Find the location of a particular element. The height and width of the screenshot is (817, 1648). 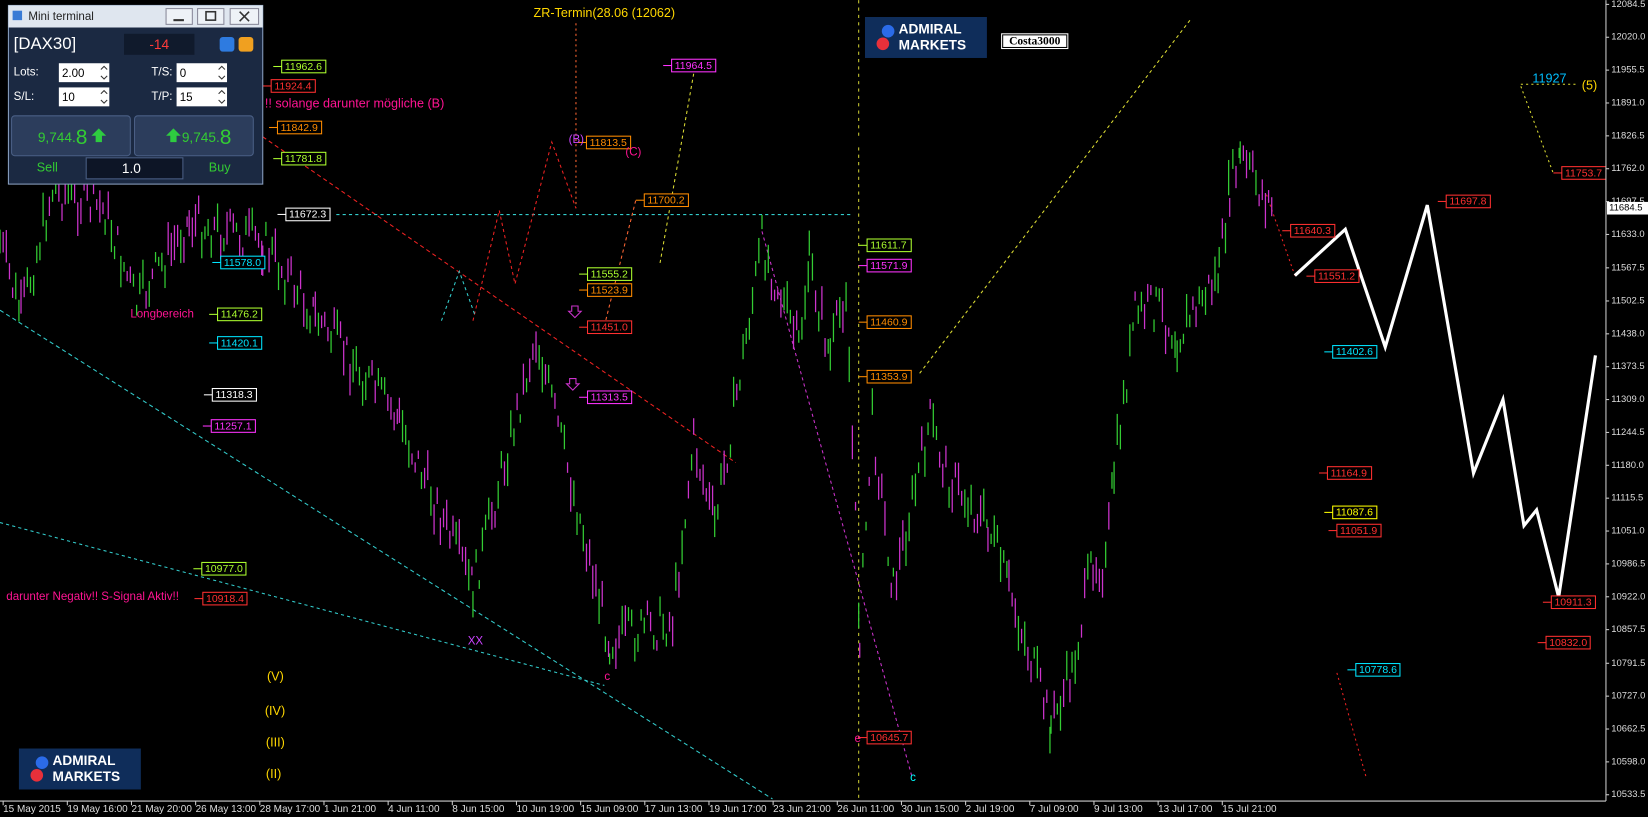

y-tick-label: 11826.5 is located at coordinates (1627, 135).